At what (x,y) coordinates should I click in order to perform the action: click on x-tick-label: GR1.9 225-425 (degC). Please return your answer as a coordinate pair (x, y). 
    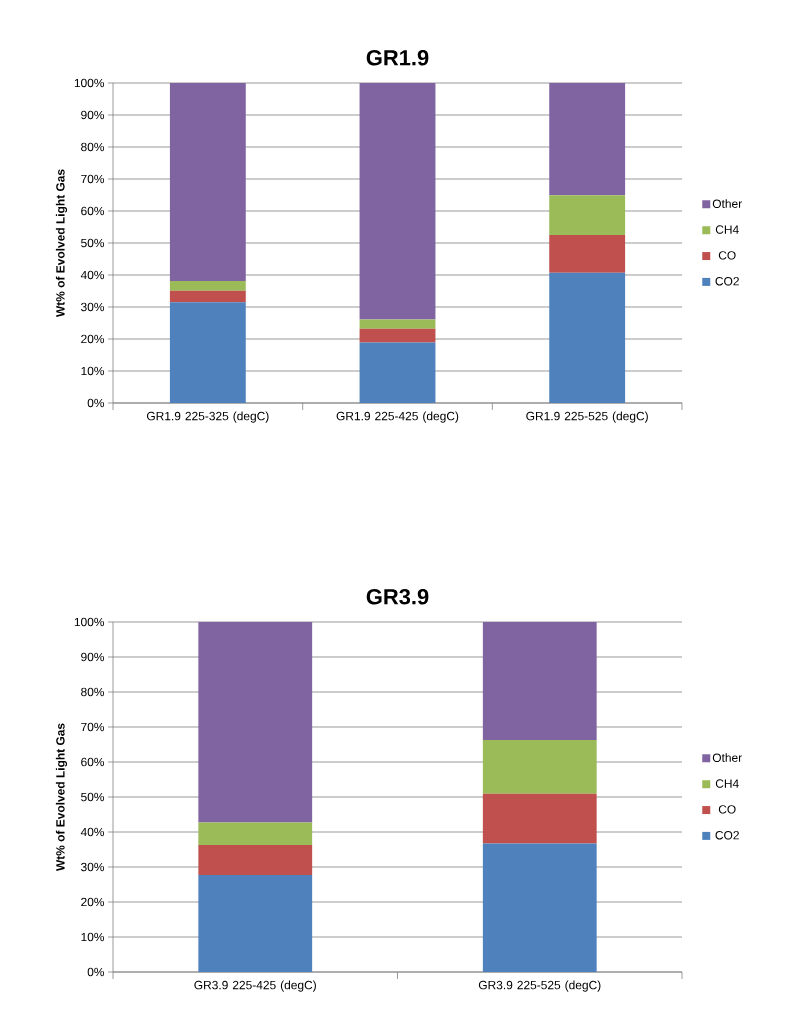
    Looking at the image, I should click on (397, 417).